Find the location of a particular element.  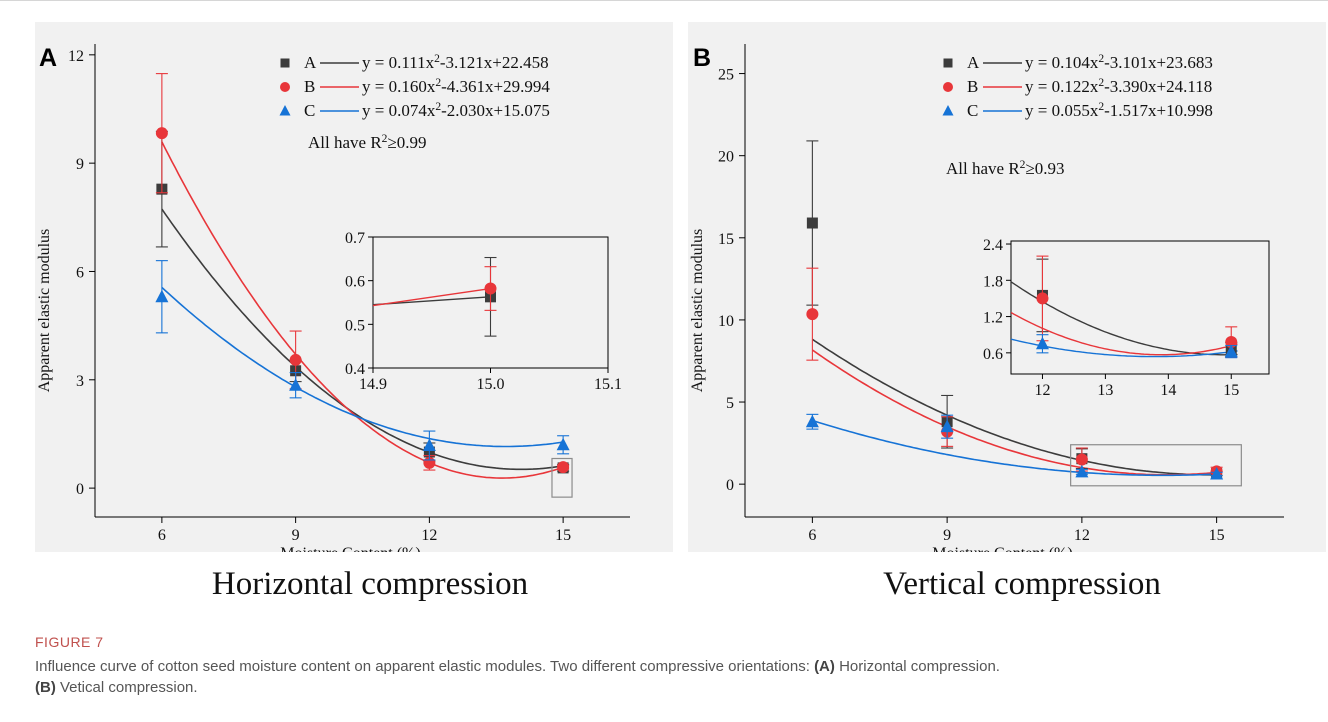

chart-b-x-tick-label: 12 is located at coordinates (1082, 535).